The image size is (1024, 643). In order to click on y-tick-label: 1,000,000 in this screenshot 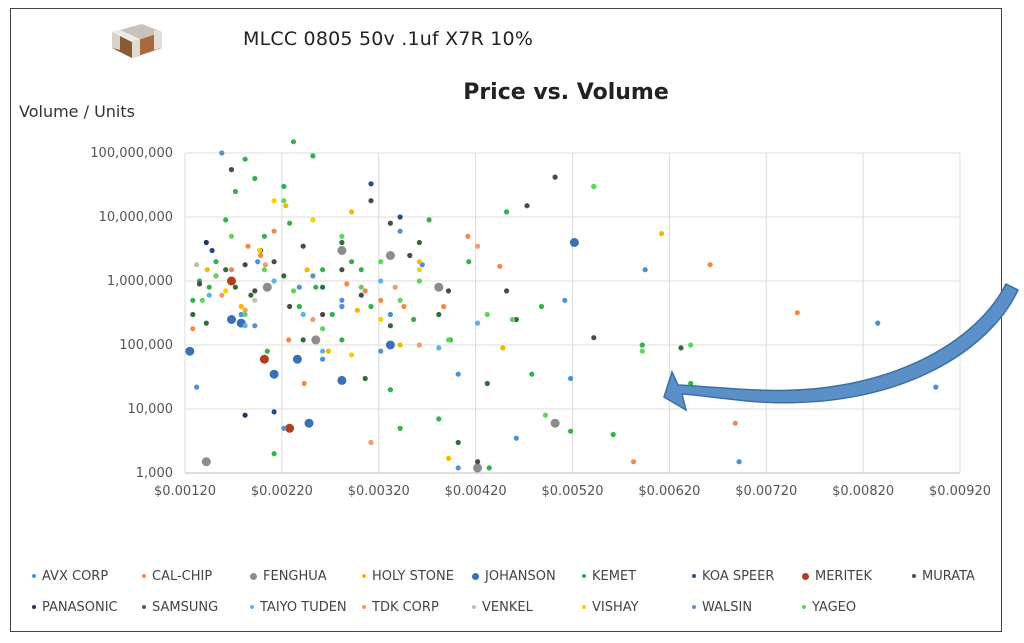, I will do `click(140, 281)`.